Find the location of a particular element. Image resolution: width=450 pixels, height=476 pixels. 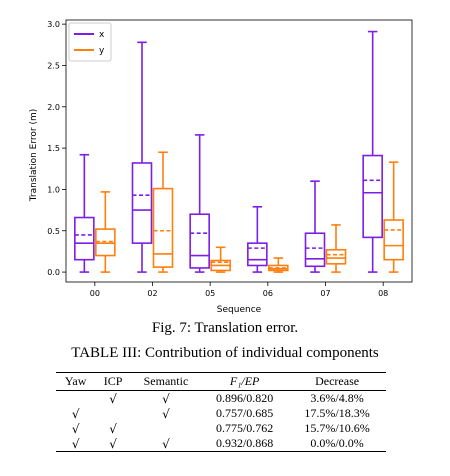

table-row: √ √ 0.896/0.820 3.6%/4.8% is located at coordinates (221, 399).